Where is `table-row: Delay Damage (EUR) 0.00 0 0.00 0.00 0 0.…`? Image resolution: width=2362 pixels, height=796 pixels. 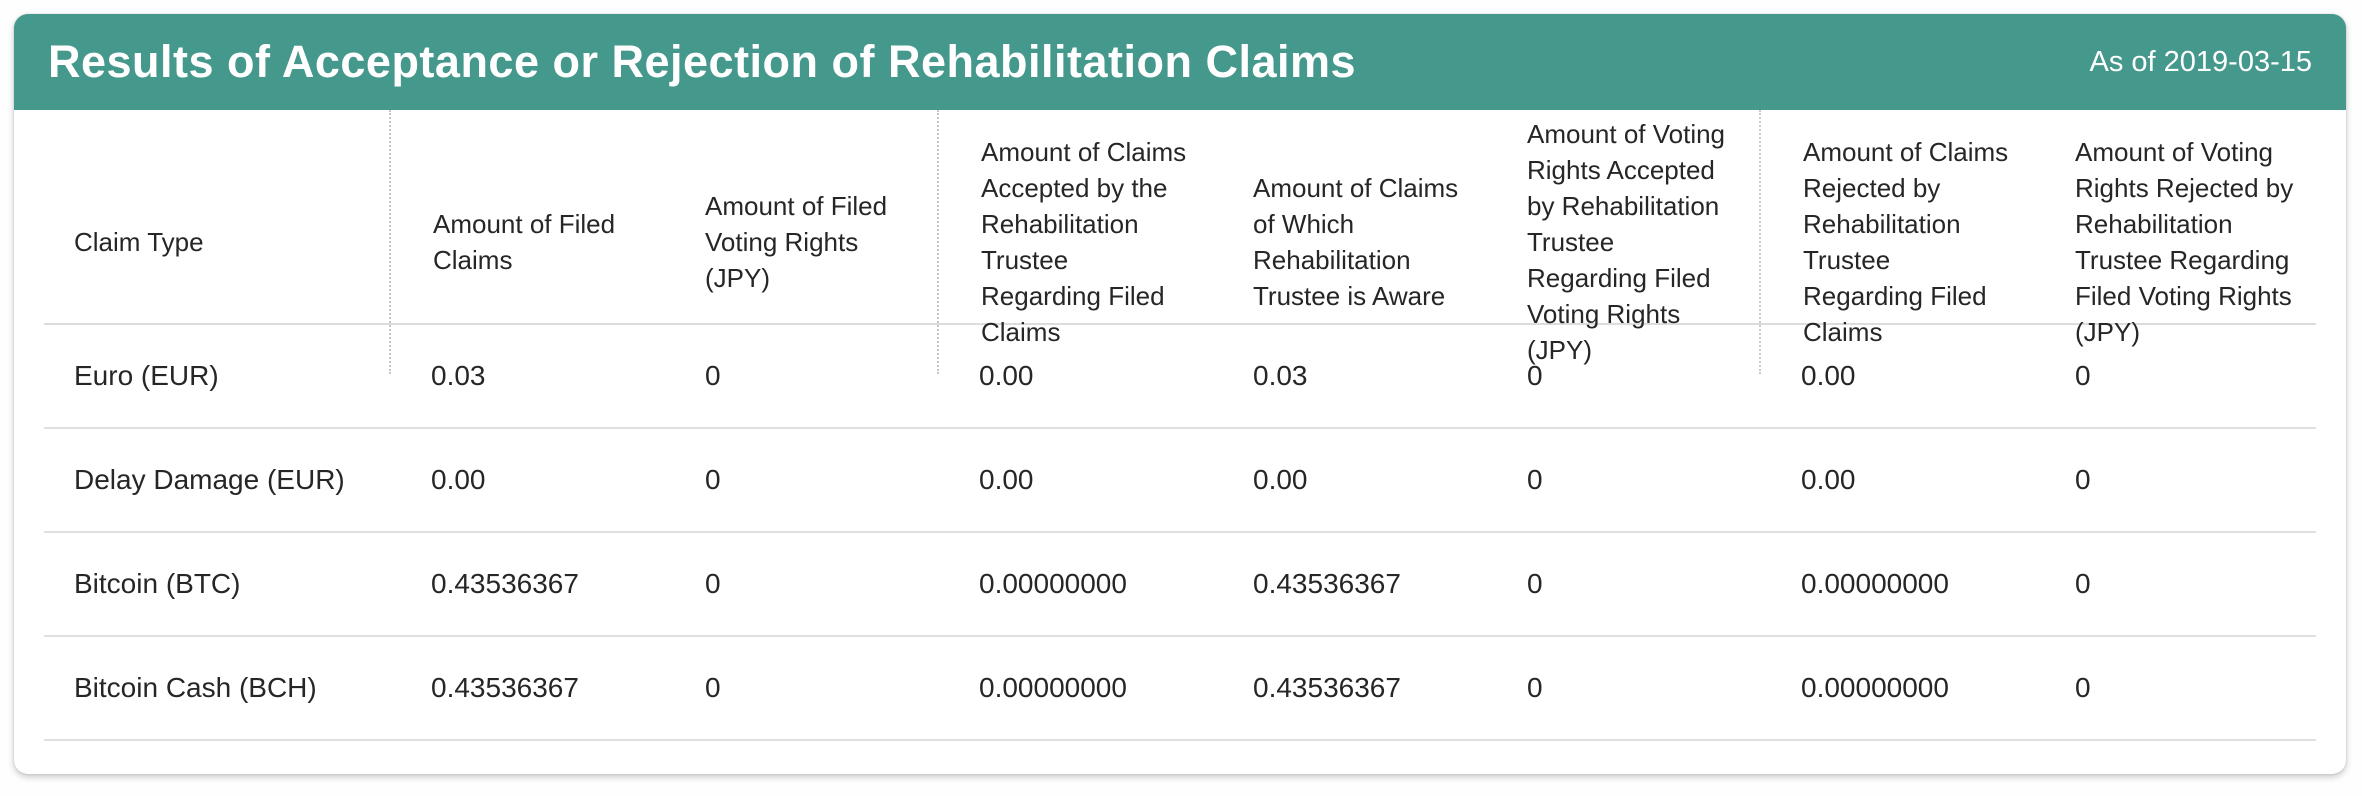 table-row: Delay Damage (EUR) 0.00 0 0.00 0.00 0 0.… is located at coordinates (1180, 481).